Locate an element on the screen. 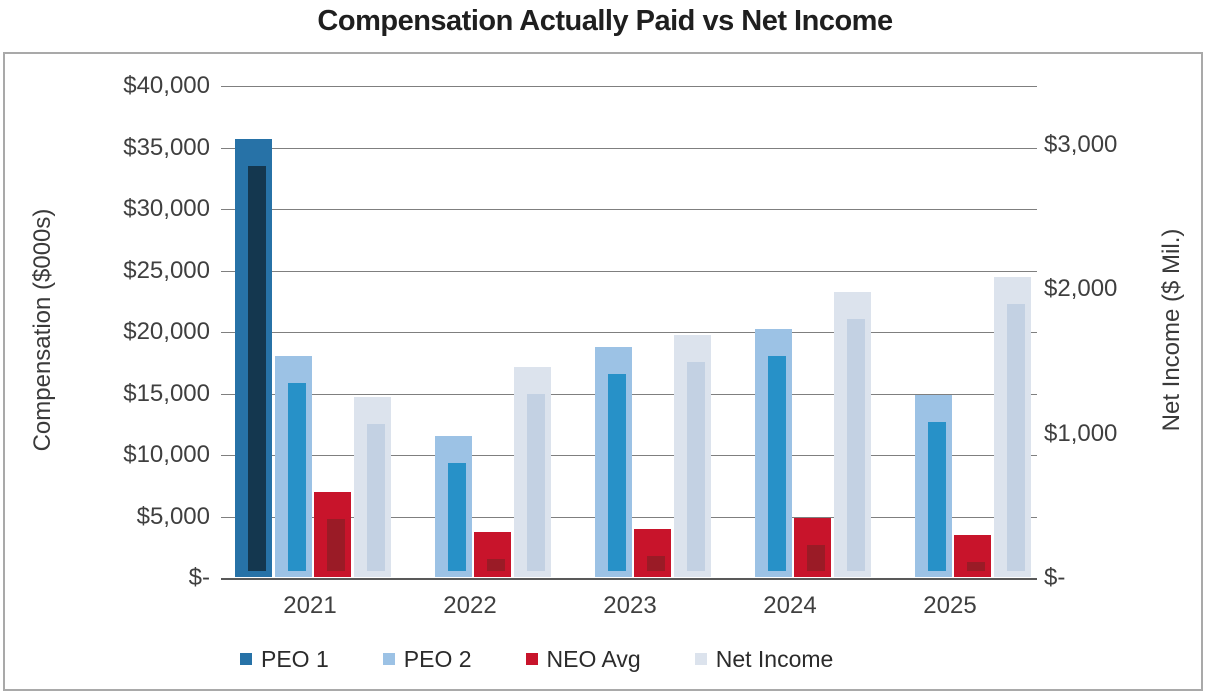  y-tick-label-left: $25,000 is located at coordinates (166, 270).